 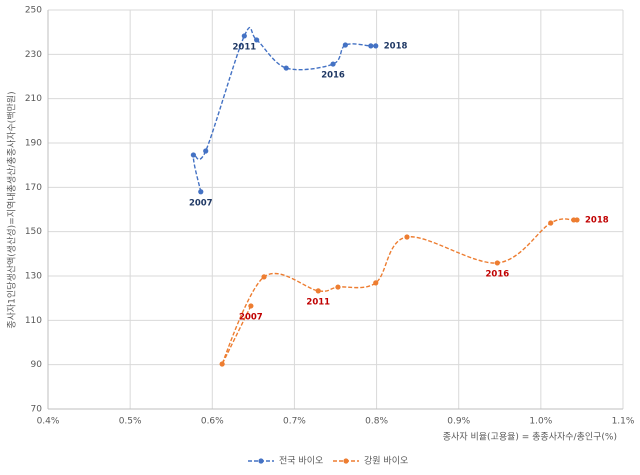 What do you see at coordinates (284, 109) in the screenshot?
I see `series-line` at bounding box center [284, 109].